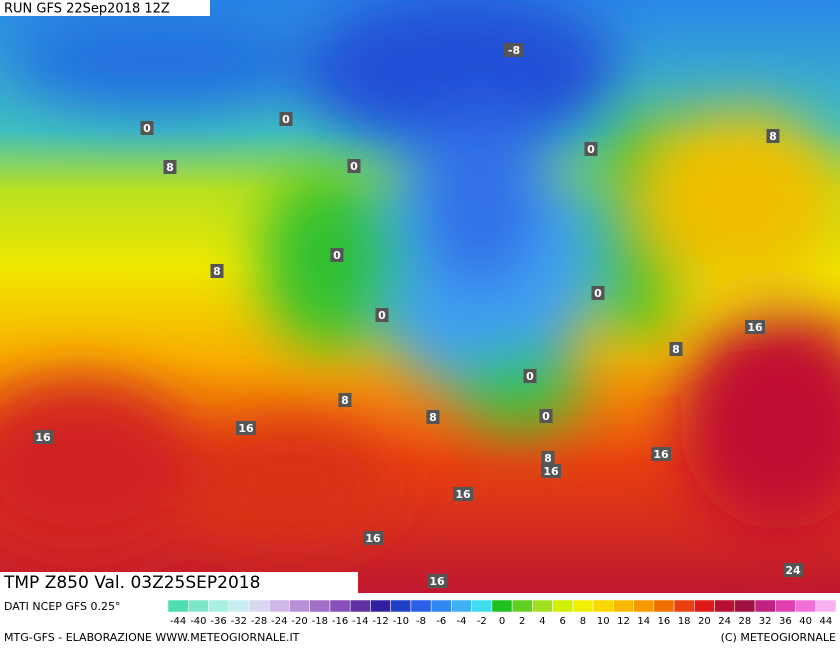  Describe the element at coordinates (62, 606) in the screenshot. I see `source-label: DATI NCEP GFS 0.25°` at that location.